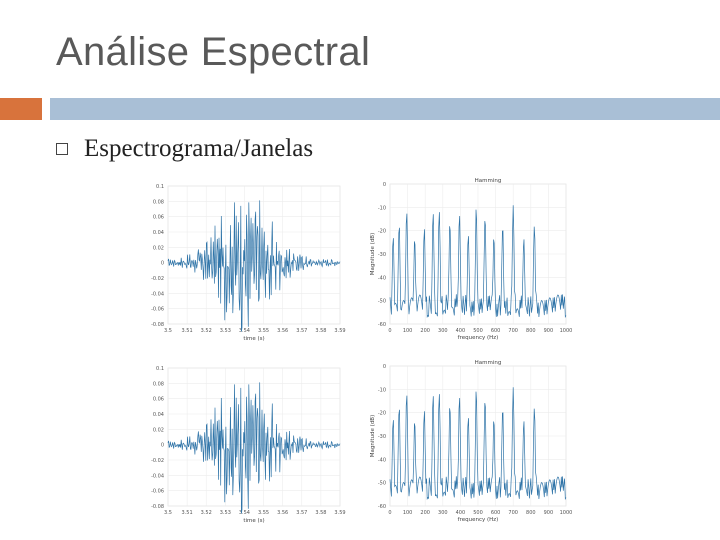 This screenshot has width=720, height=540. What do you see at coordinates (213, 52) in the screenshot?
I see `slide-title: Análise Espectral` at bounding box center [213, 52].